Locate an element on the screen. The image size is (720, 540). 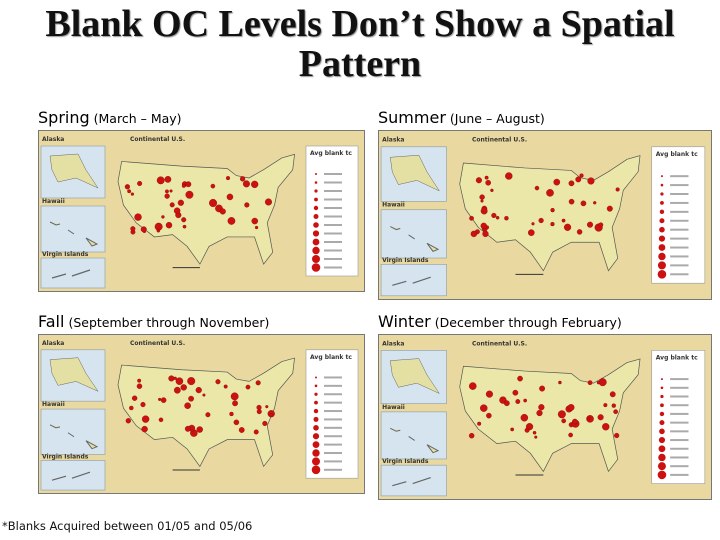
panel-heading: Fall (September through November) is located at coordinates (201, 322).